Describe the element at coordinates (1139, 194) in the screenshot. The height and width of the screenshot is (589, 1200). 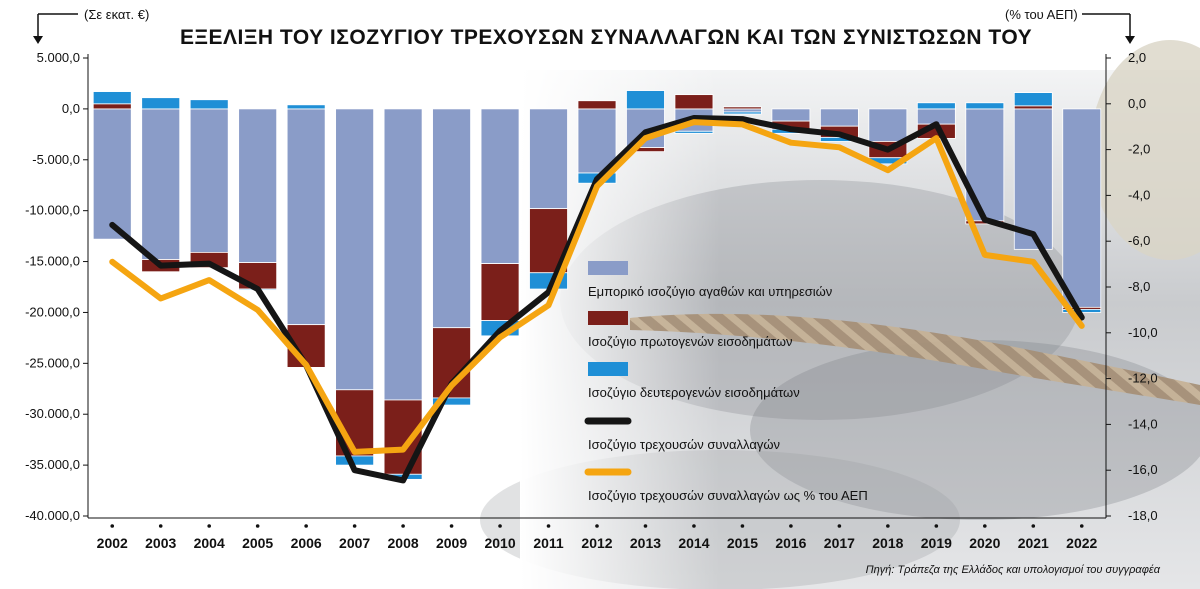
I see `right-tick-label: -4,0` at that location.